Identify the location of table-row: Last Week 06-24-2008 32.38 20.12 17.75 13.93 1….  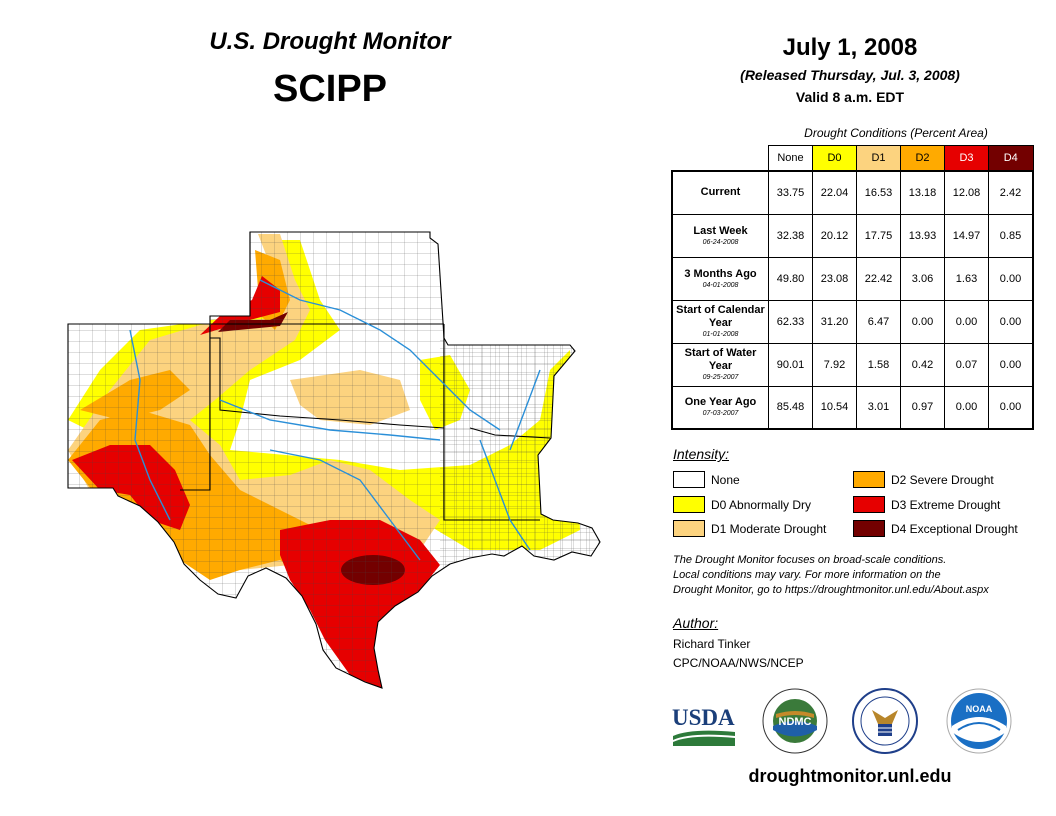
(852, 235).